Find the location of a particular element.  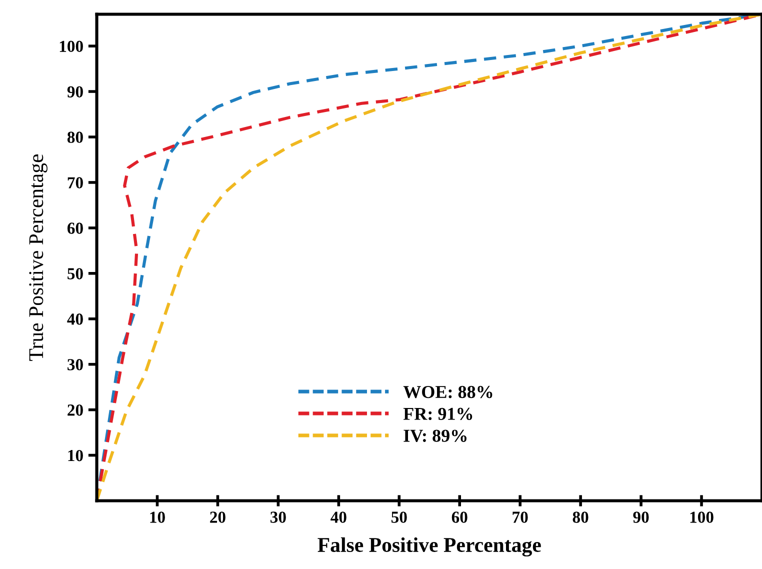

y-tick-label: 80 is located at coordinates (75, 137).